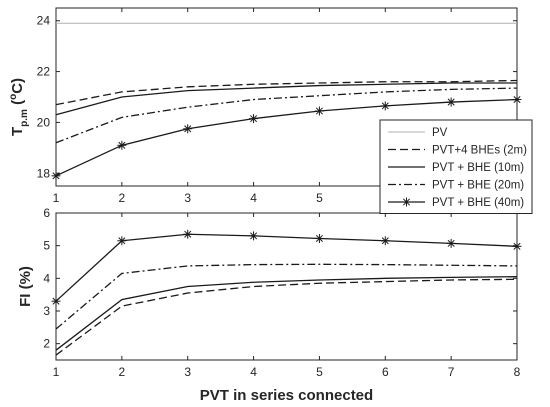 Image resolution: width=550 pixels, height=407 pixels. Describe the element at coordinates (286, 395) in the screenshot. I see `x-axis-title: PVT in series connected` at that location.